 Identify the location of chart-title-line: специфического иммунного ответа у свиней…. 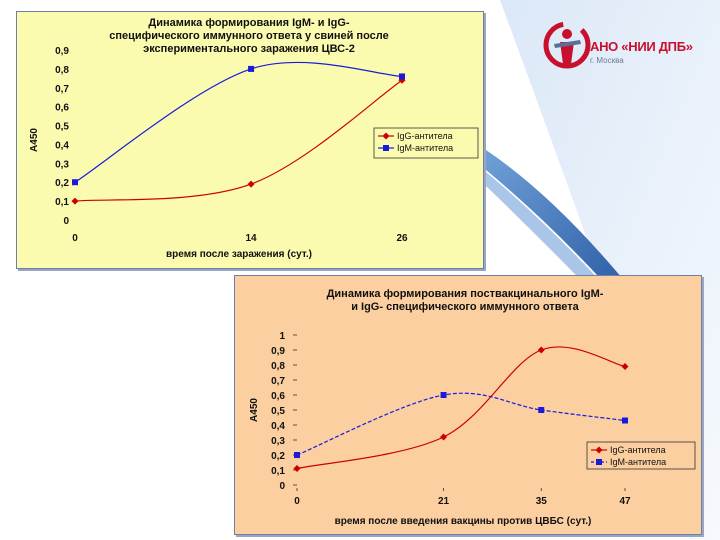
(248, 36).